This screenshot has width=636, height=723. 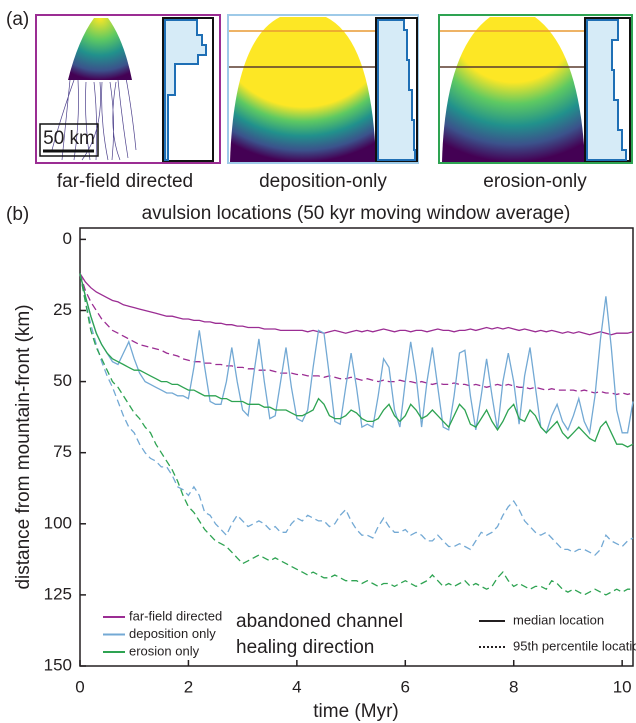 What do you see at coordinates (558, 619) in the screenshot?
I see `style-label: median location` at bounding box center [558, 619].